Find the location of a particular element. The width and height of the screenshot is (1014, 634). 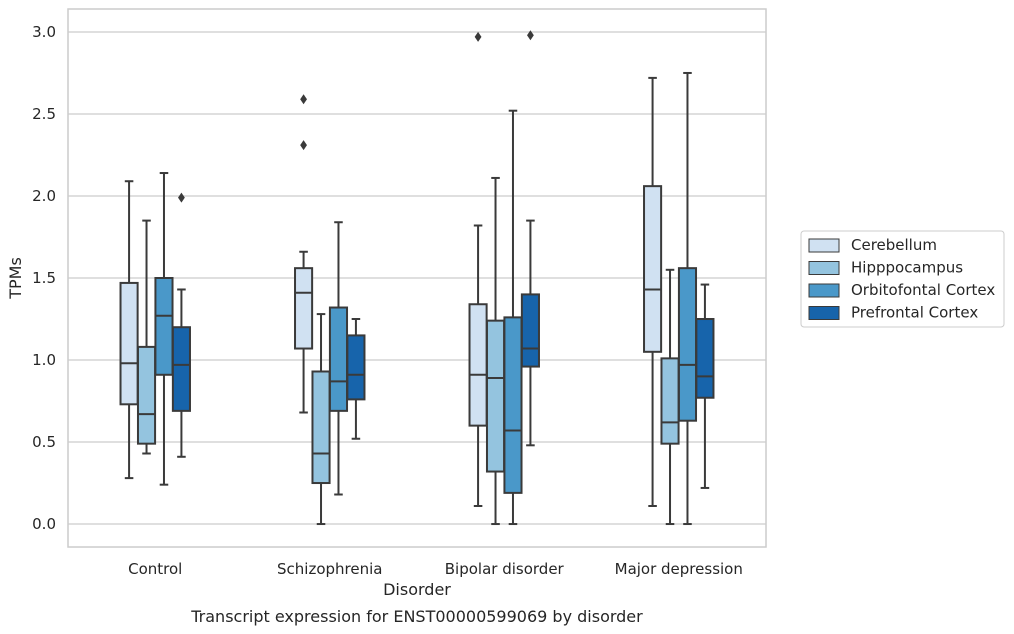

y-tick-label: 3.0 is located at coordinates (44, 32).